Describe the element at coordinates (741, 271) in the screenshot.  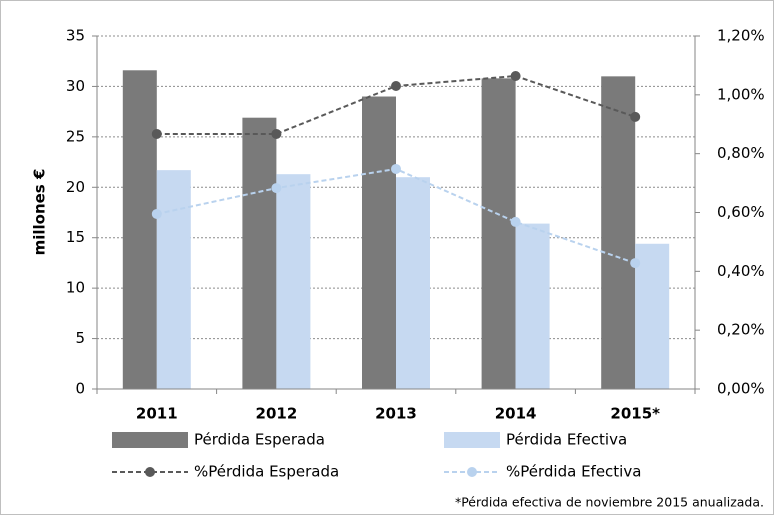
I see `y2-tick-label: 0,40%` at that location.